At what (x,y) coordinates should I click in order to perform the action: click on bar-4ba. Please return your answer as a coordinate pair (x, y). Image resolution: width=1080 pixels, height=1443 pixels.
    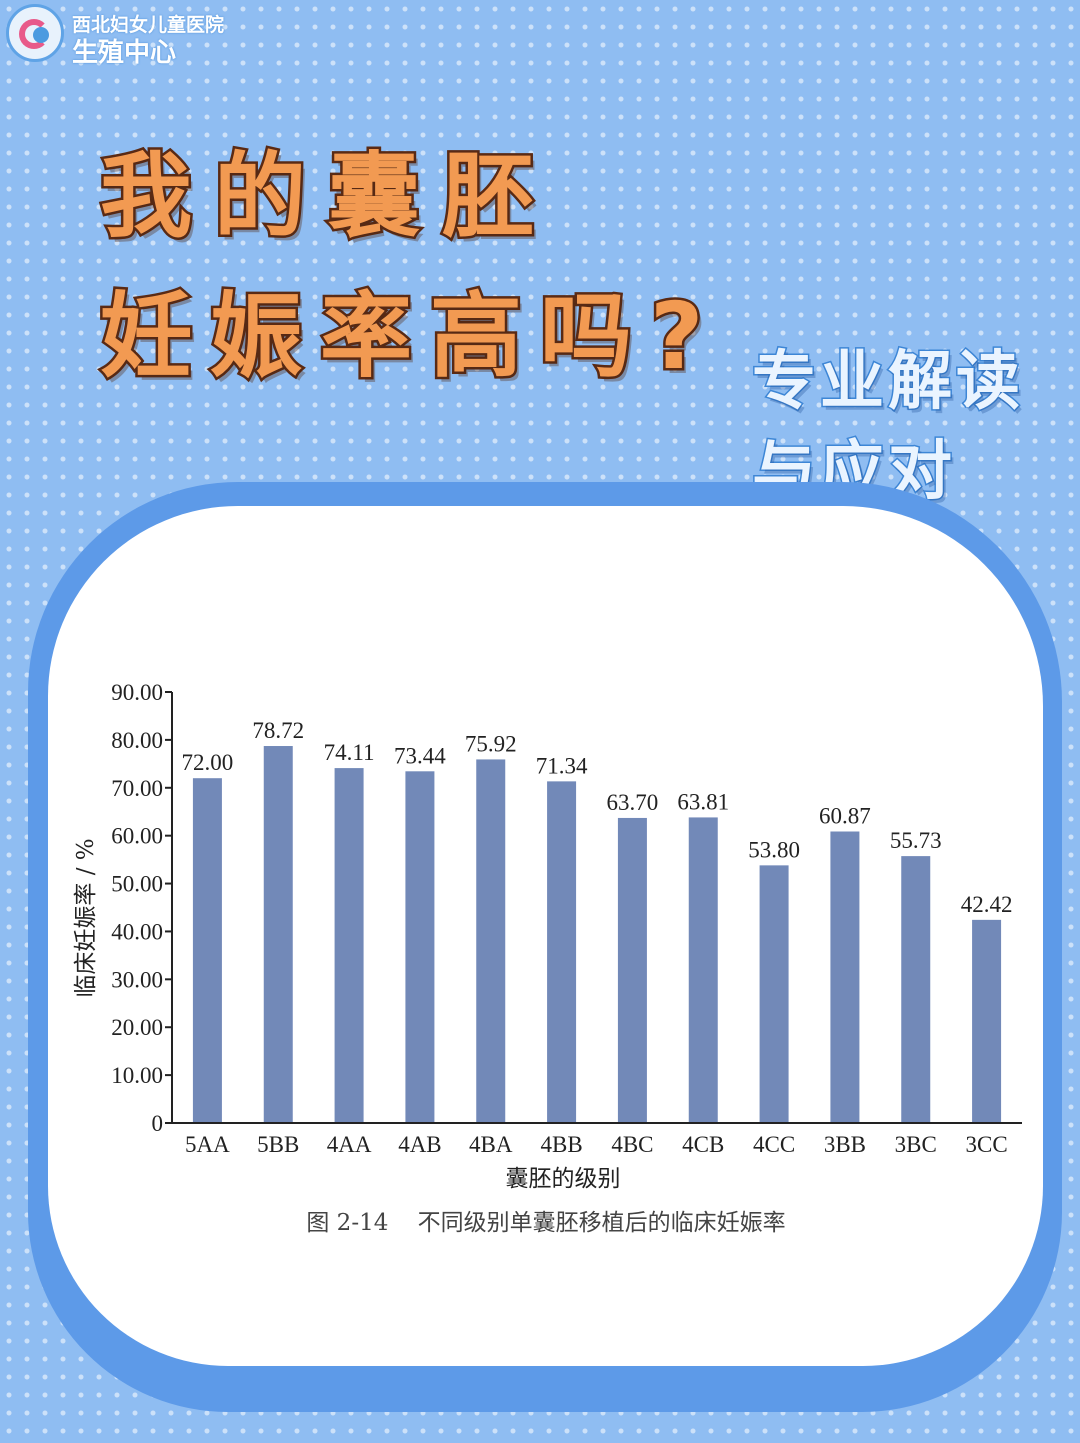
    Looking at the image, I should click on (491, 941).